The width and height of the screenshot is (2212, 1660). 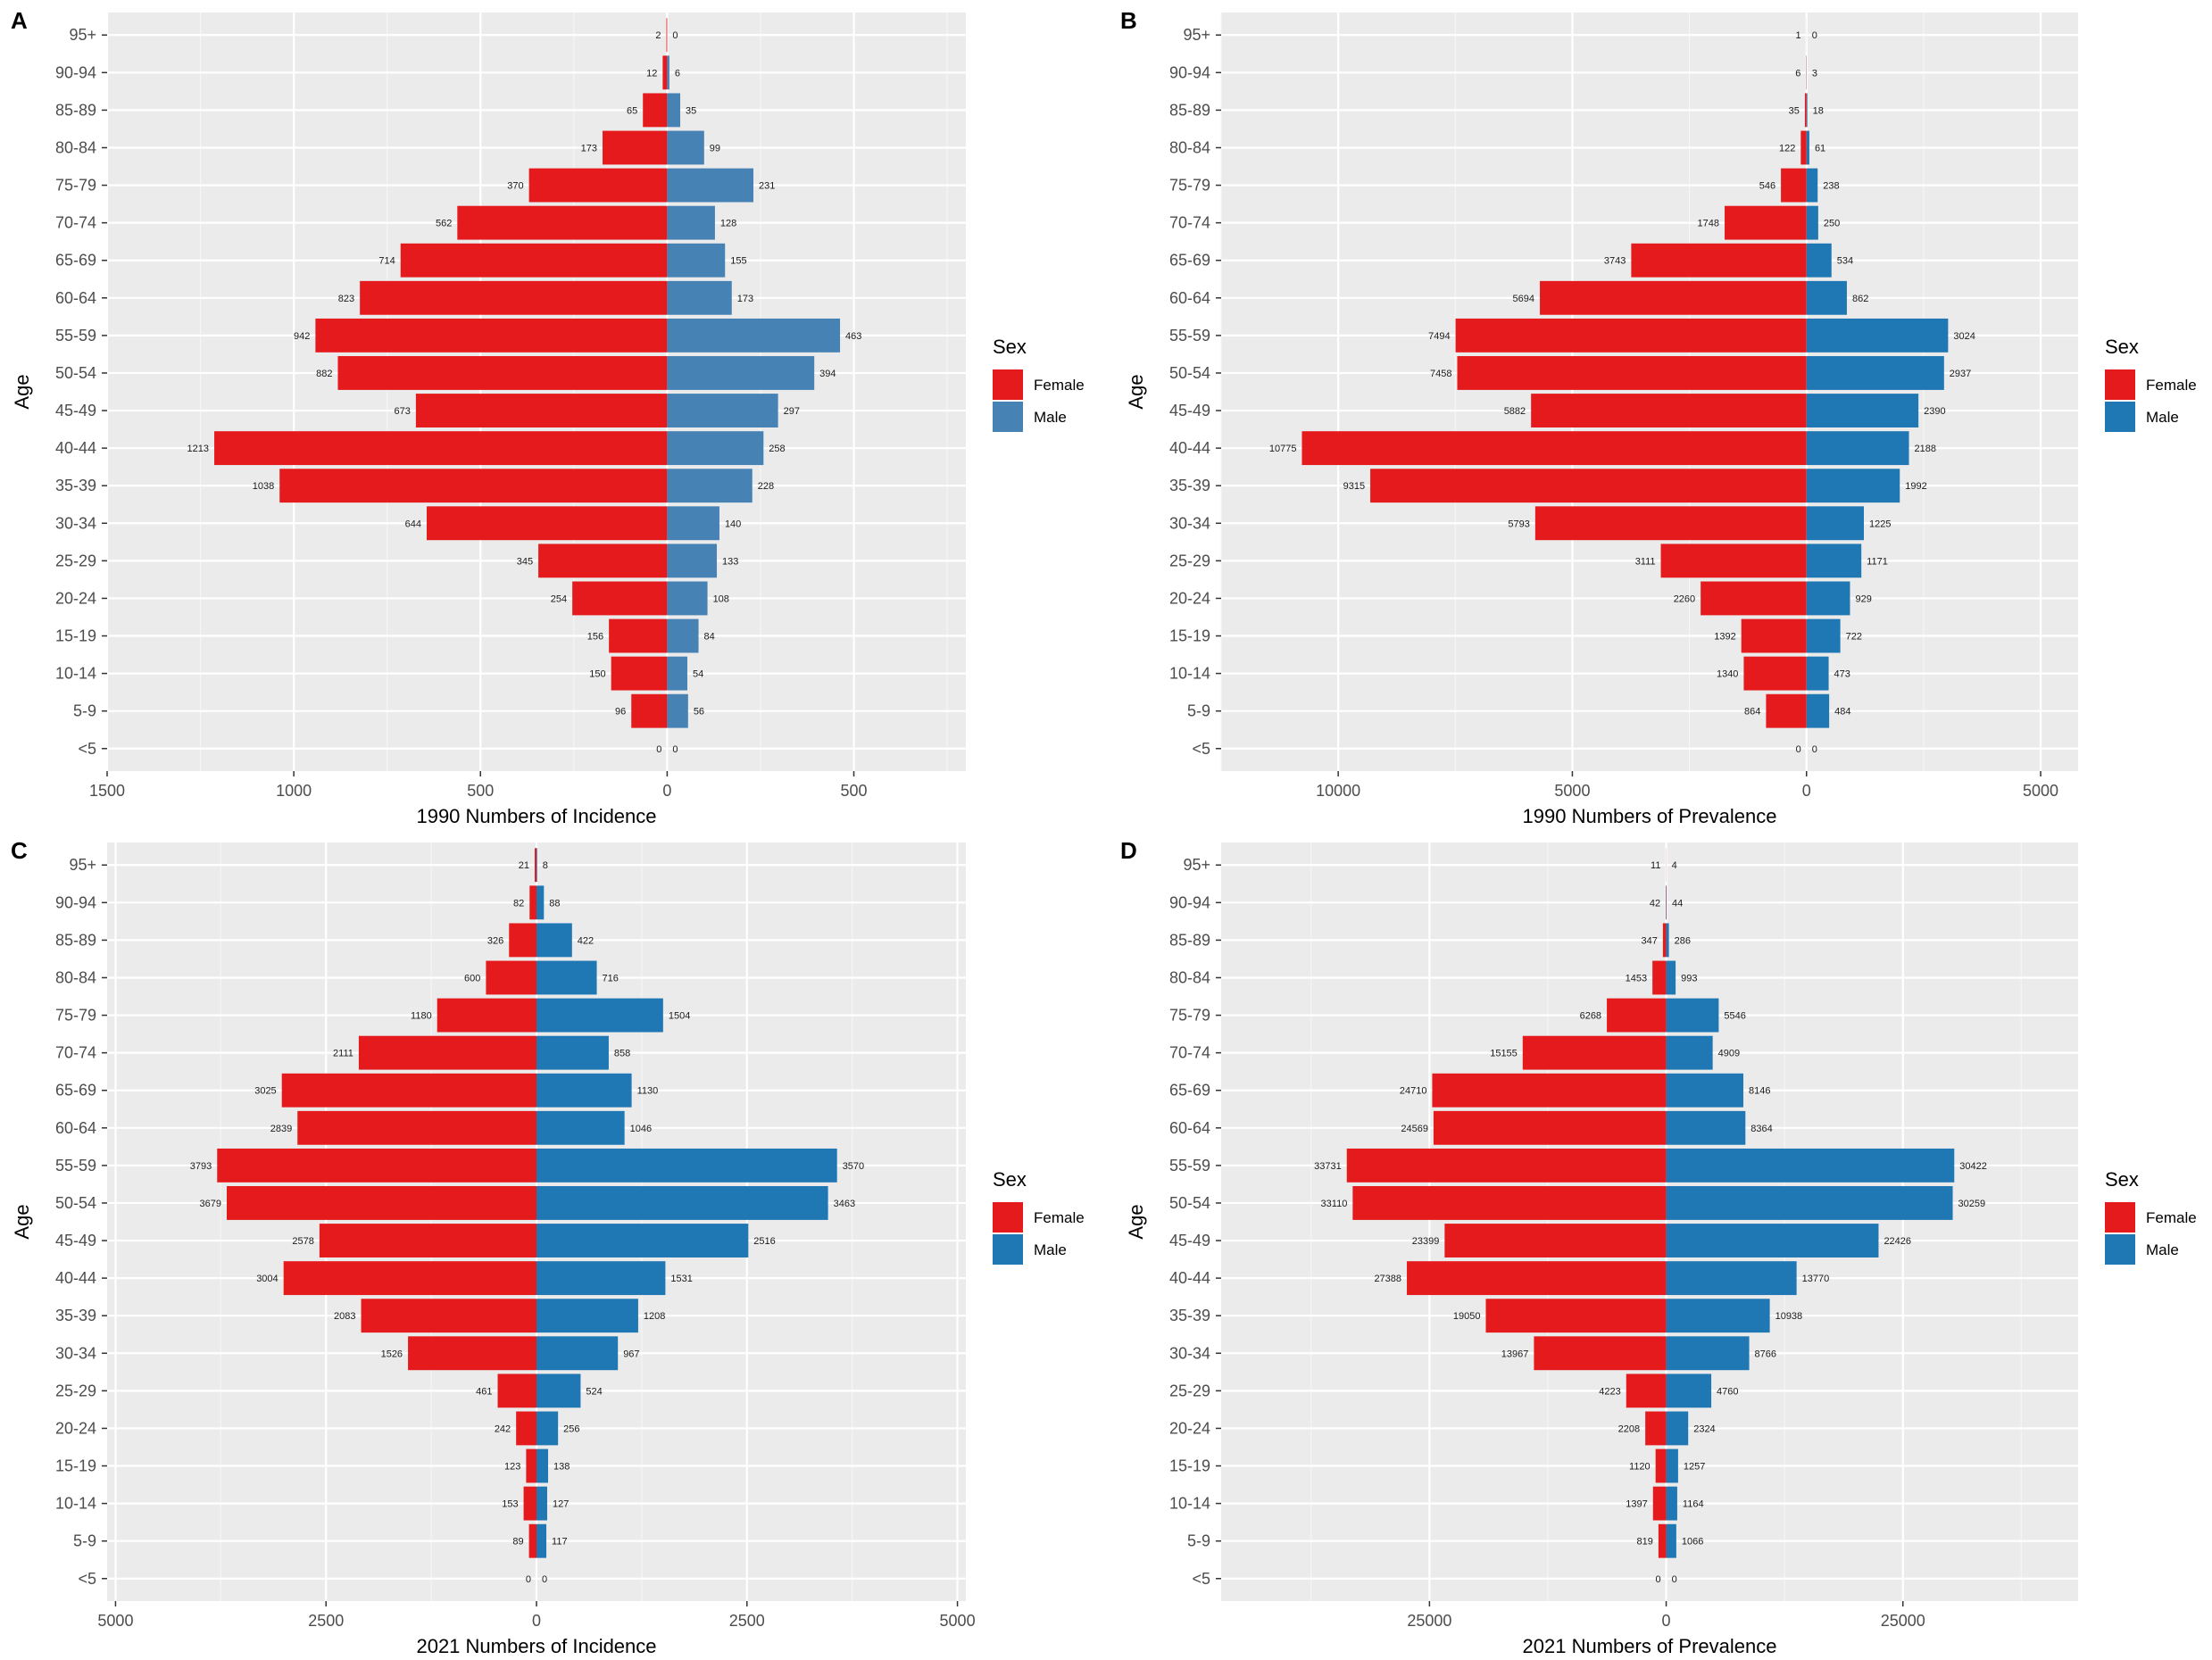 I want to click on y-tick-label: 40-44, so click(x=75, y=448).